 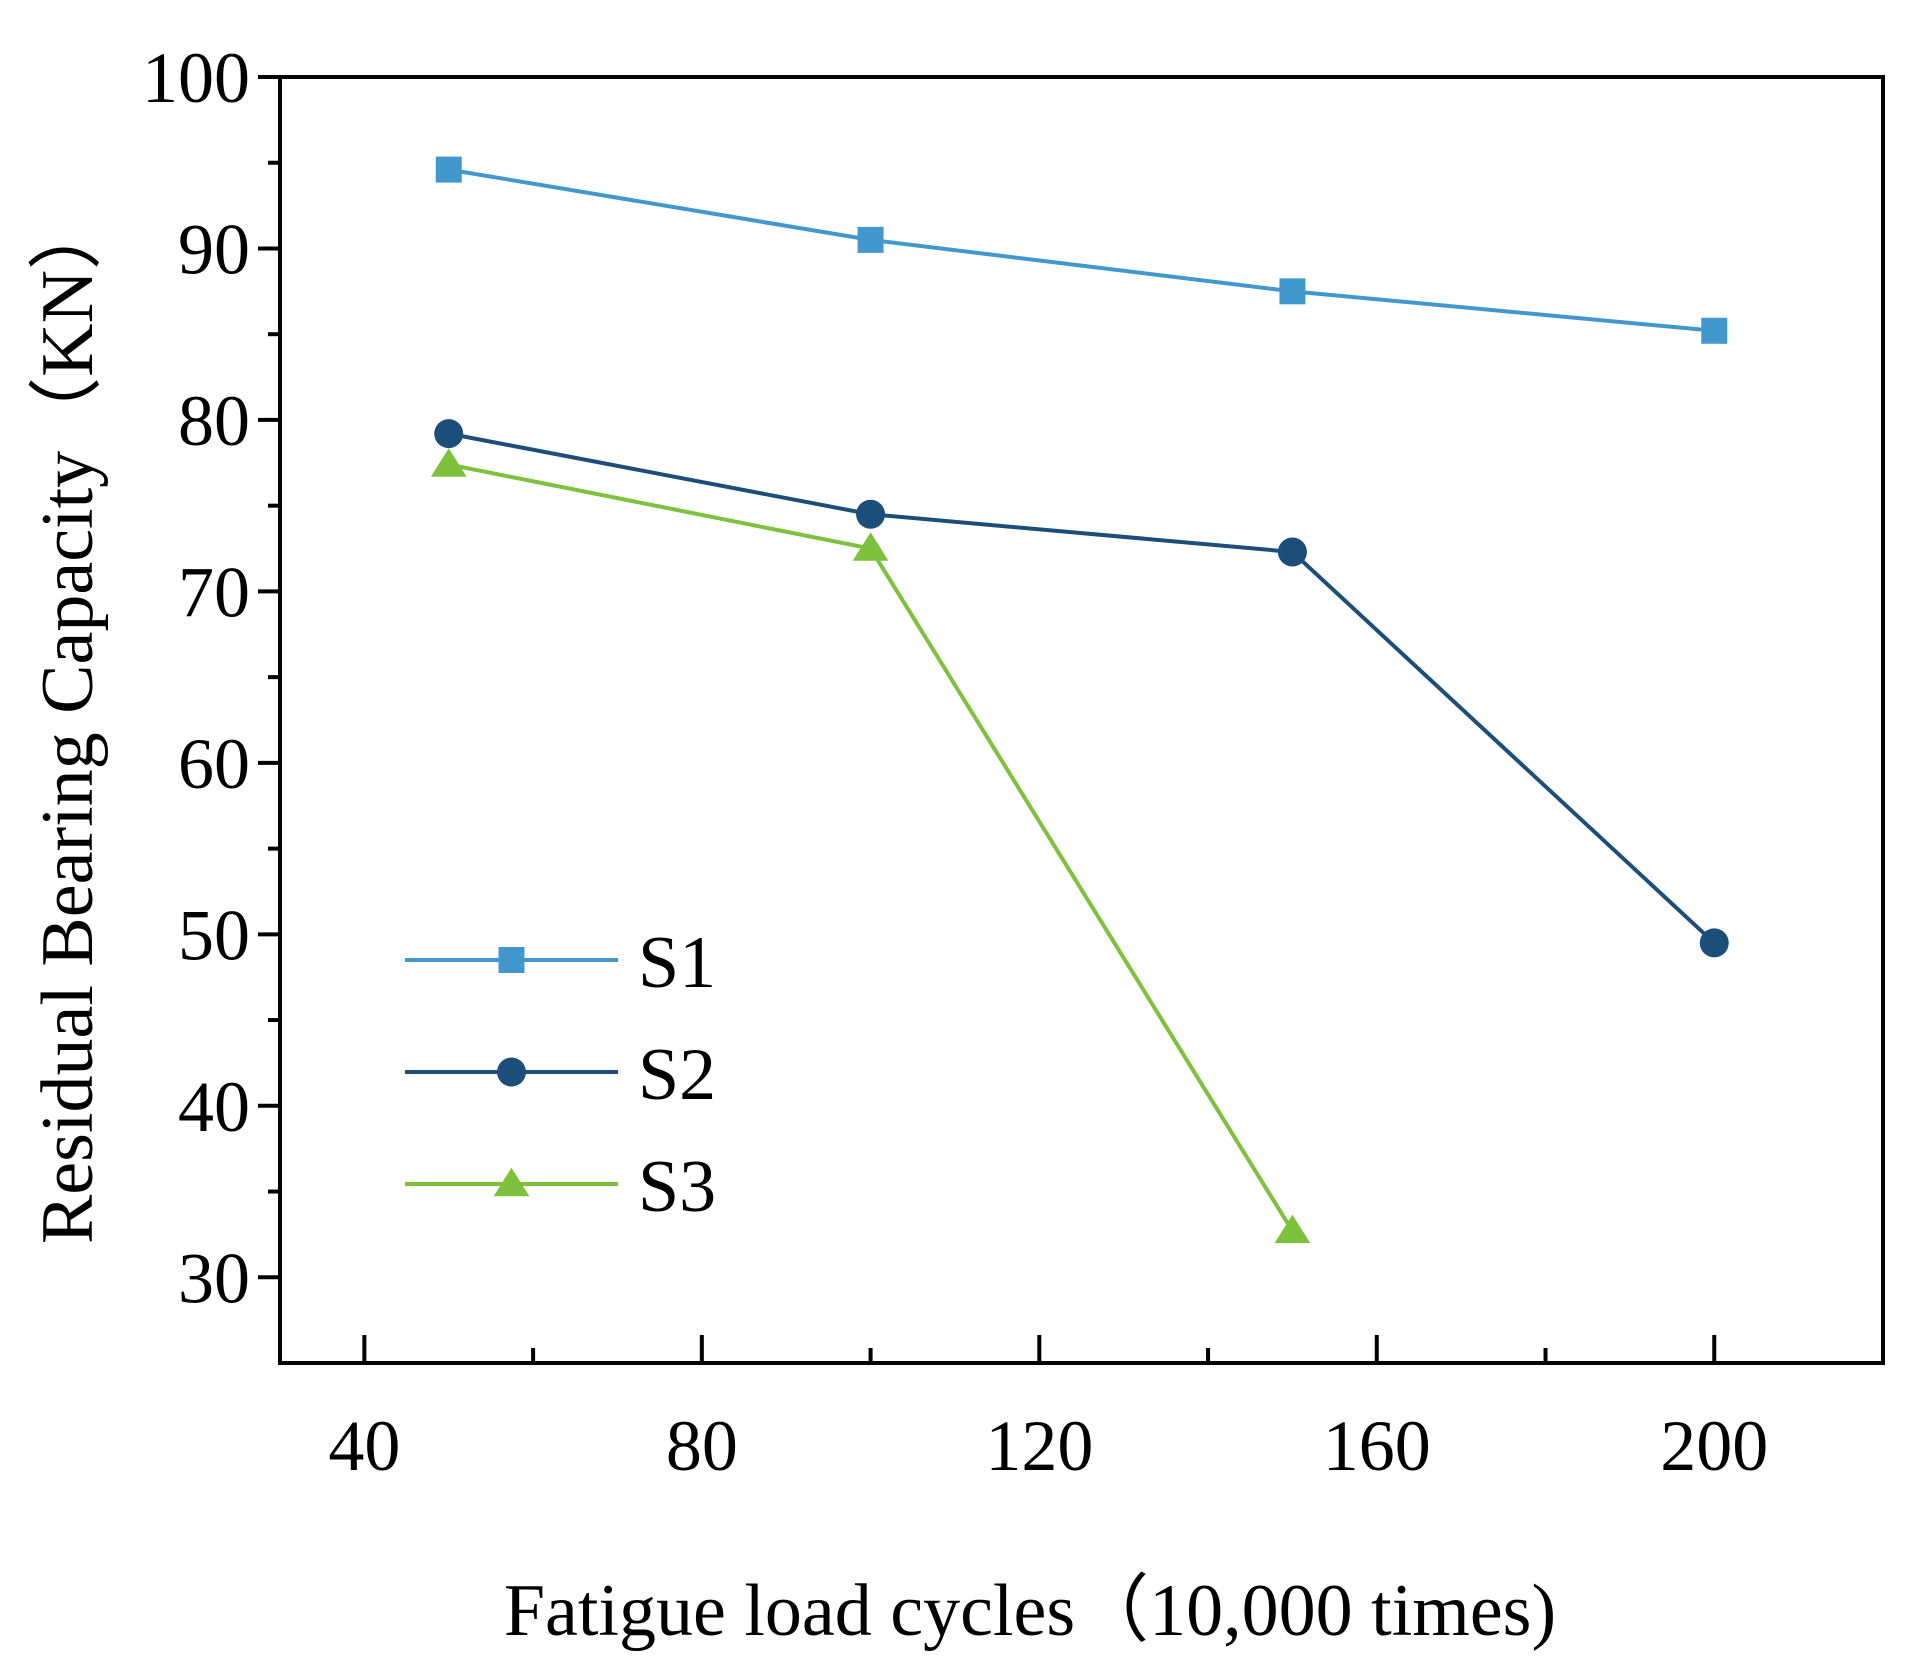 I want to click on y-tick-label: 70, so click(x=214, y=592).